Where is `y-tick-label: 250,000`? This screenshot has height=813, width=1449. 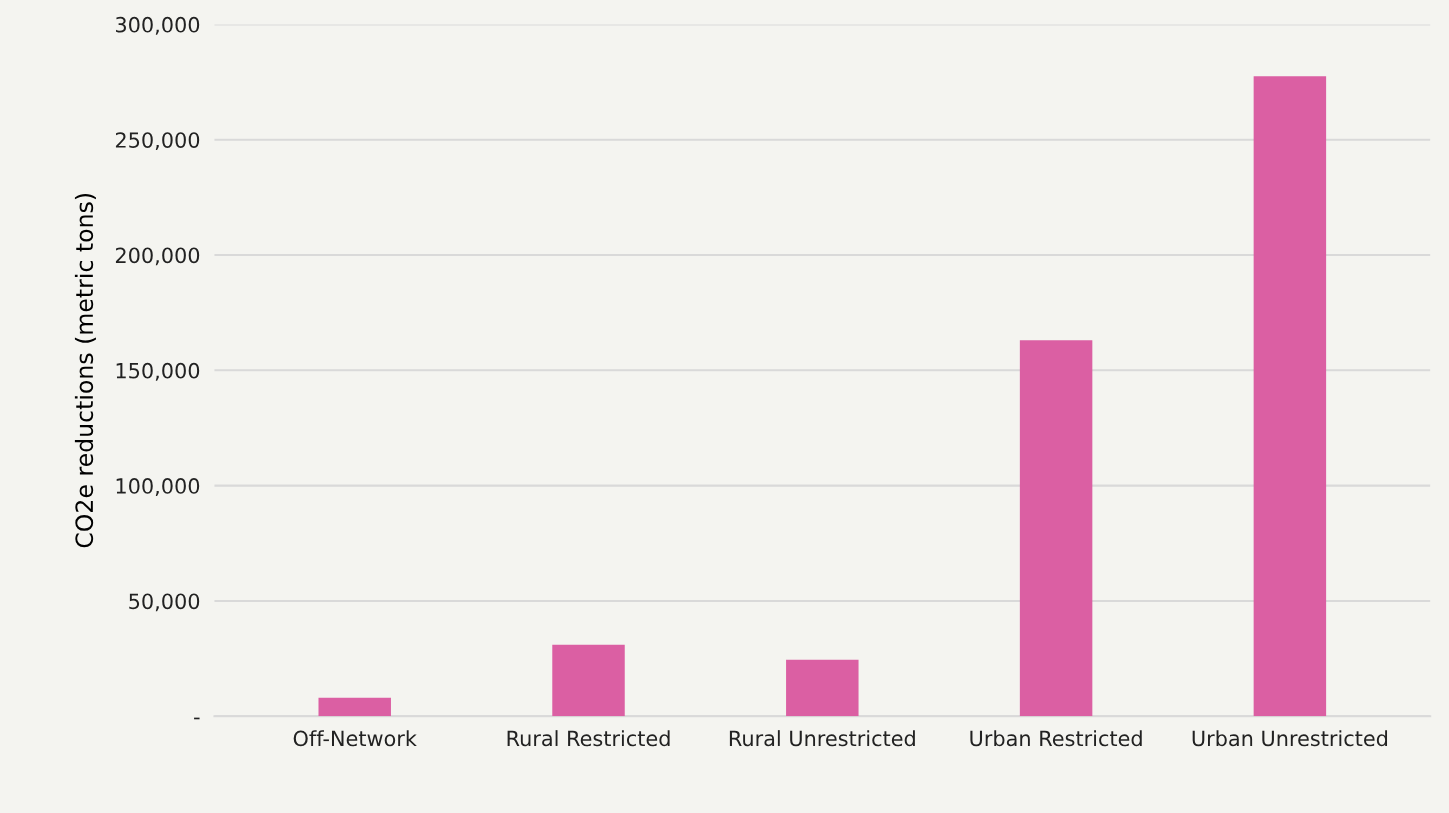
y-tick-label: 250,000 is located at coordinates (157, 141).